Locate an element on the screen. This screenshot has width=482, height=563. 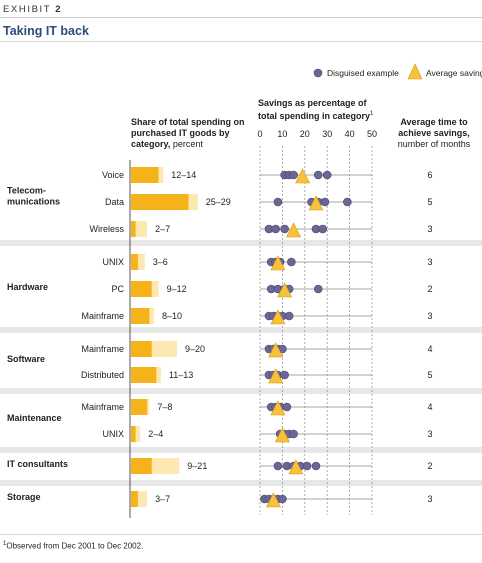
group-label: Telecom-munications is located at coordinates (33, 196).